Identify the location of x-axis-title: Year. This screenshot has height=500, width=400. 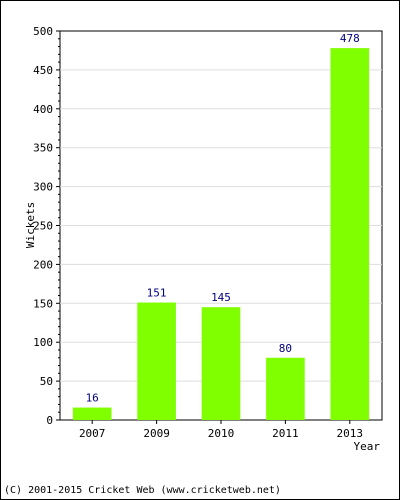
(367, 446).